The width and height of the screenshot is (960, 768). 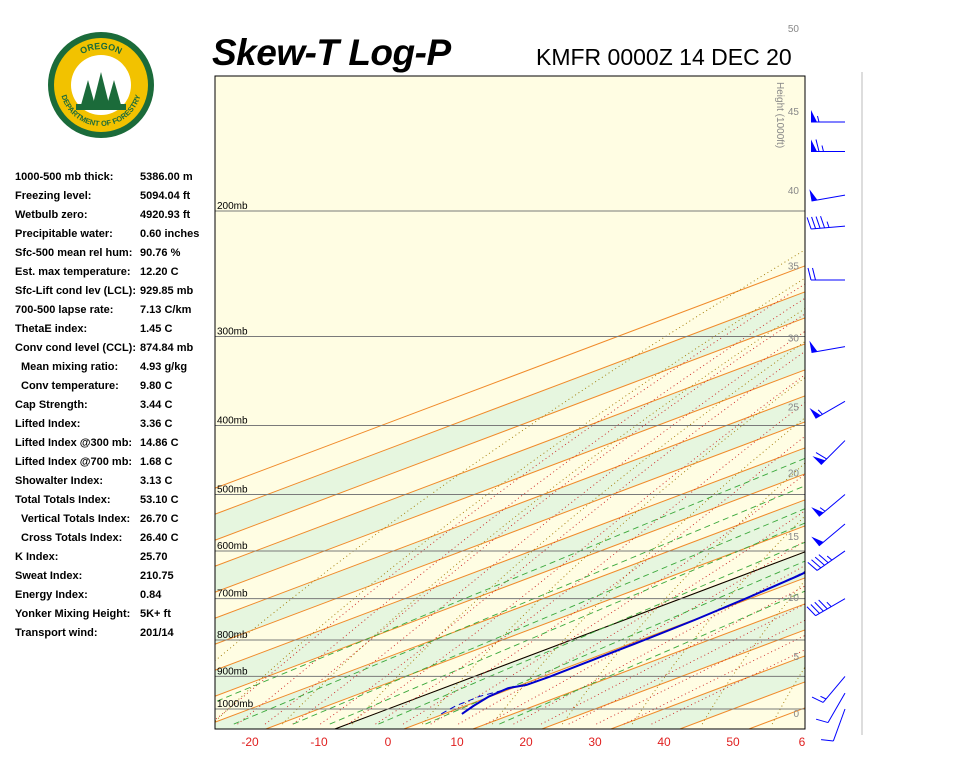 I want to click on index-row: Cap Strength: 3.44 C, so click(x=115, y=406).